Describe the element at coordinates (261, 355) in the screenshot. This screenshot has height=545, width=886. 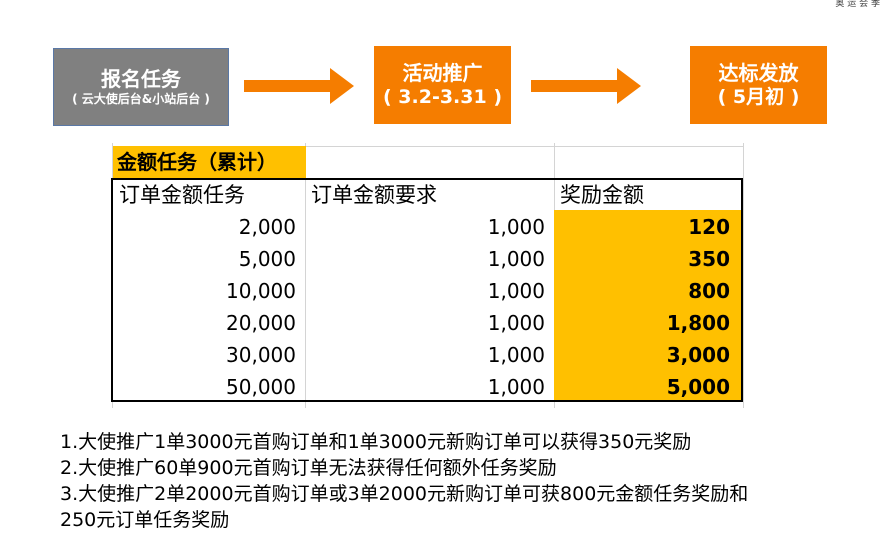
I see `table-cell-task: 30,000` at that location.